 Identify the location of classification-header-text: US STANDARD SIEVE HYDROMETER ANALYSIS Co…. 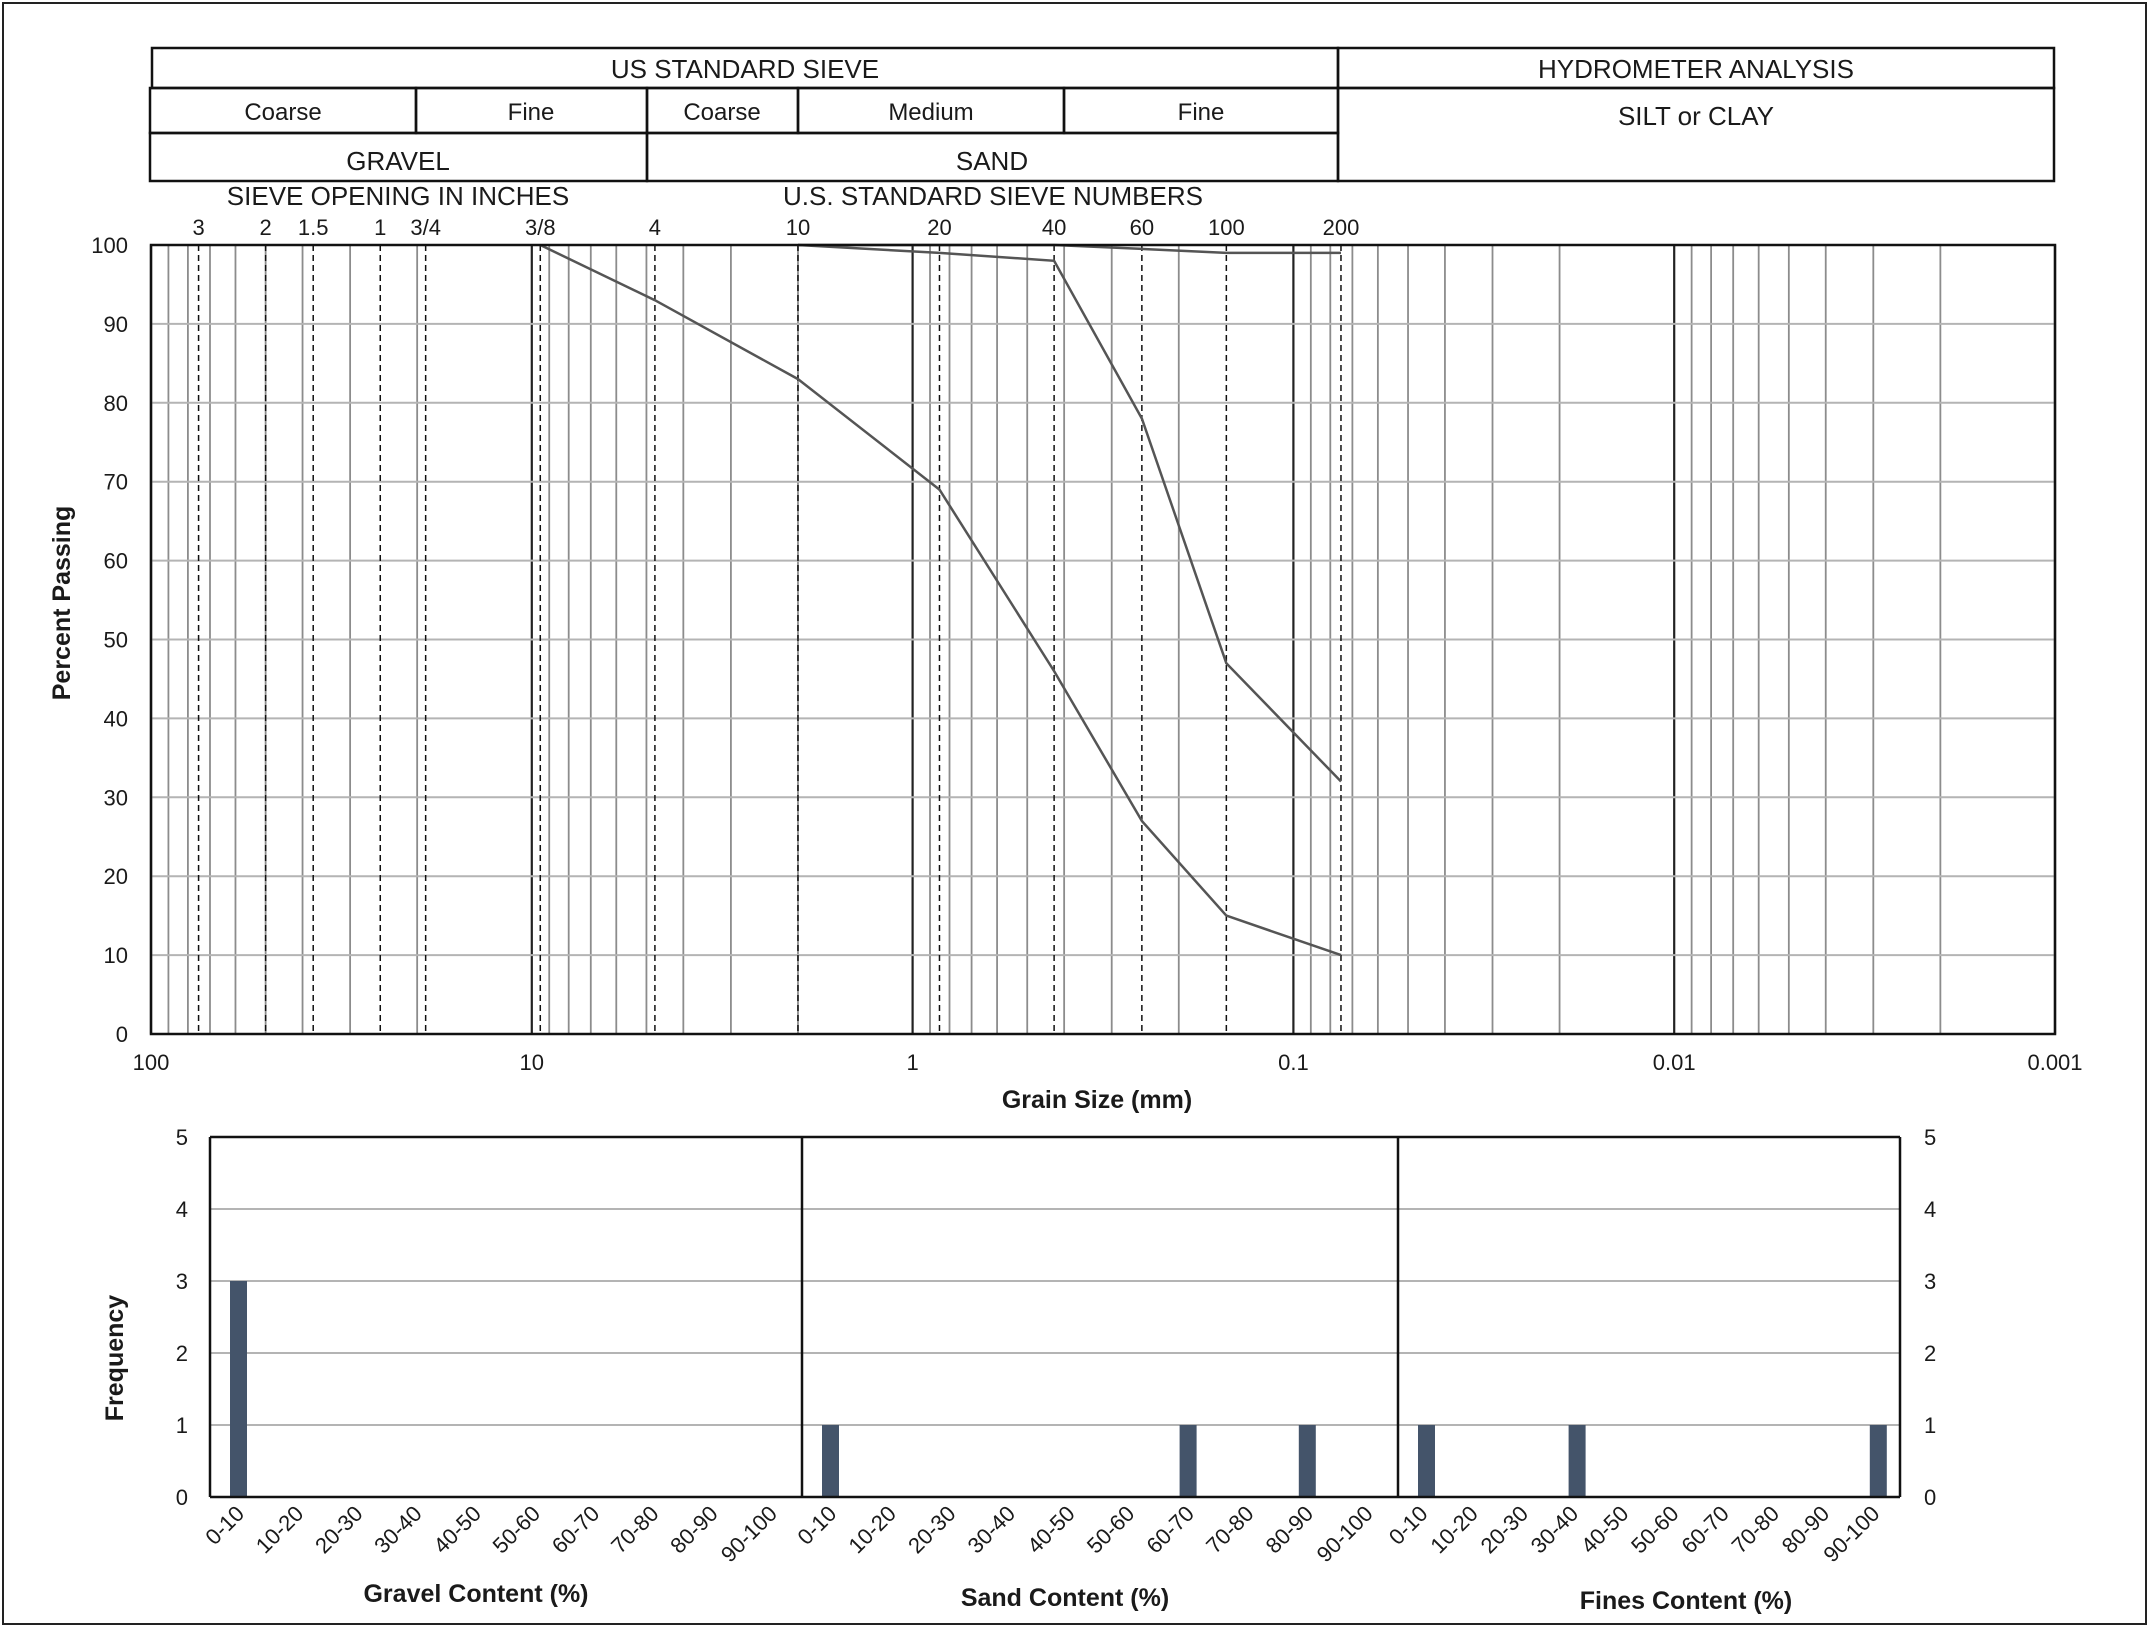
(1040, 132).